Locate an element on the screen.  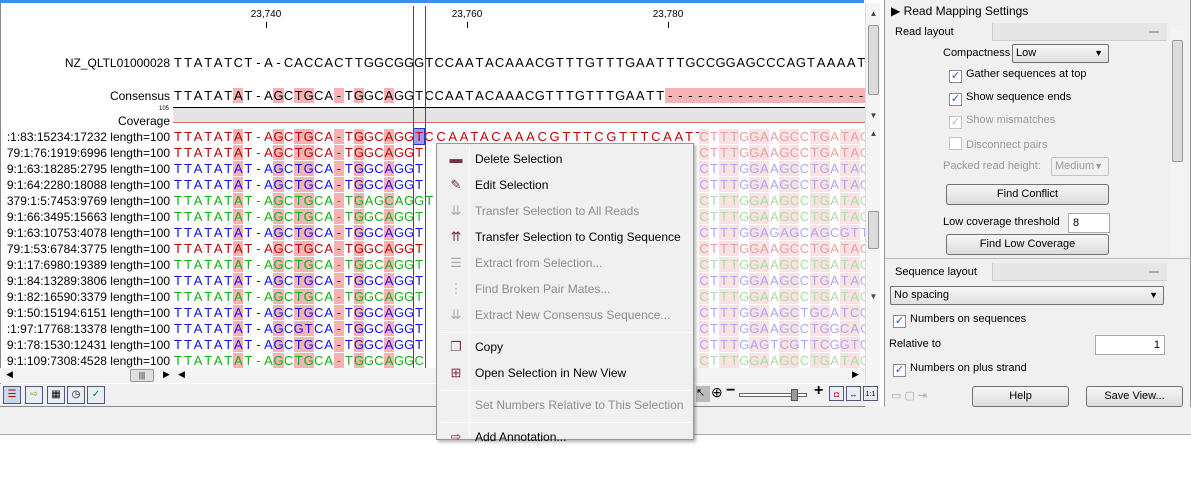
base: A is located at coordinates (238, 200).